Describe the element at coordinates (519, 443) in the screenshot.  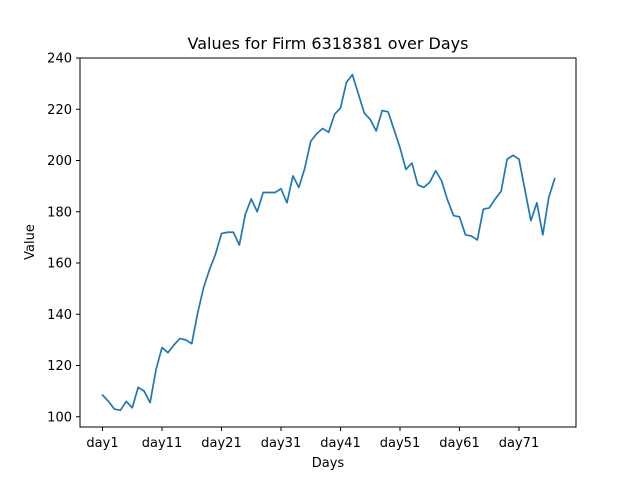
I see `x-tick-label: day71` at that location.